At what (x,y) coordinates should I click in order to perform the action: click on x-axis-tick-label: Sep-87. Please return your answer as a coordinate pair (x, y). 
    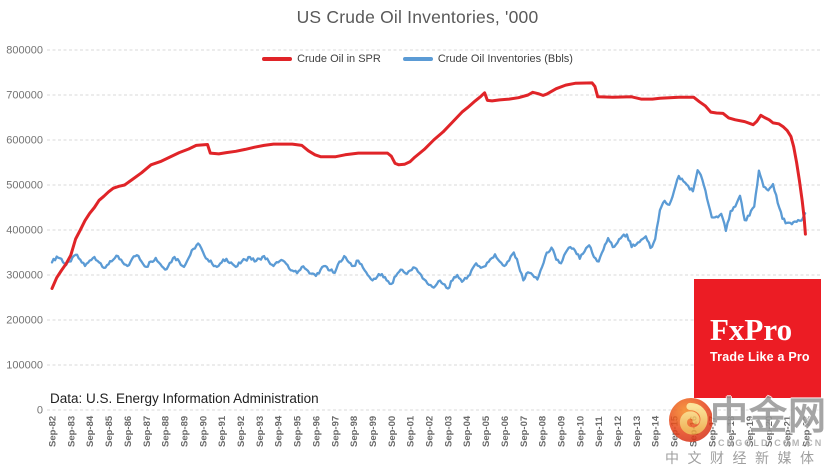
    Looking at the image, I should click on (147, 431).